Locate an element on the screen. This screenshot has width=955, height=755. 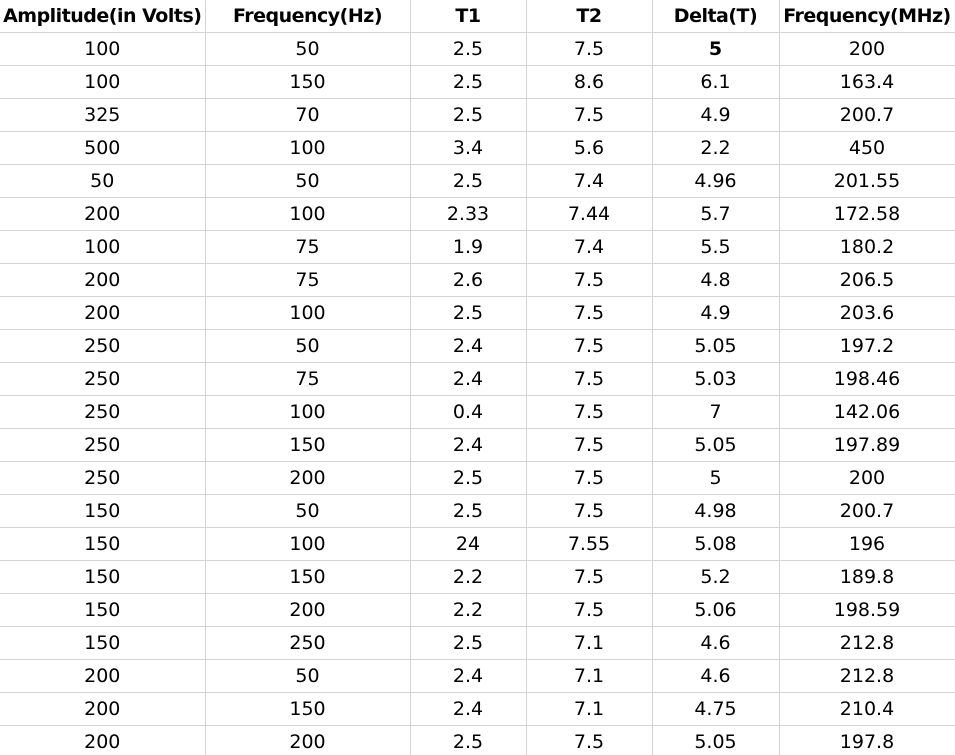
delta-t-cell: 4.8 is located at coordinates (716, 280).